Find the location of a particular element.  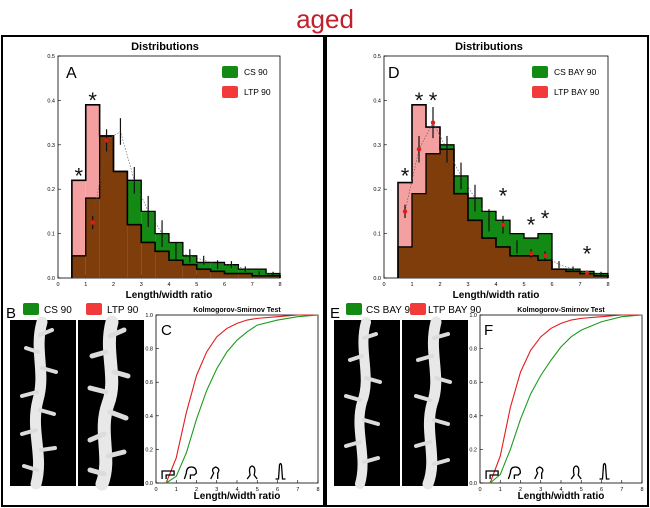

cs-bay-dendrite is located at coordinates (362, 403).